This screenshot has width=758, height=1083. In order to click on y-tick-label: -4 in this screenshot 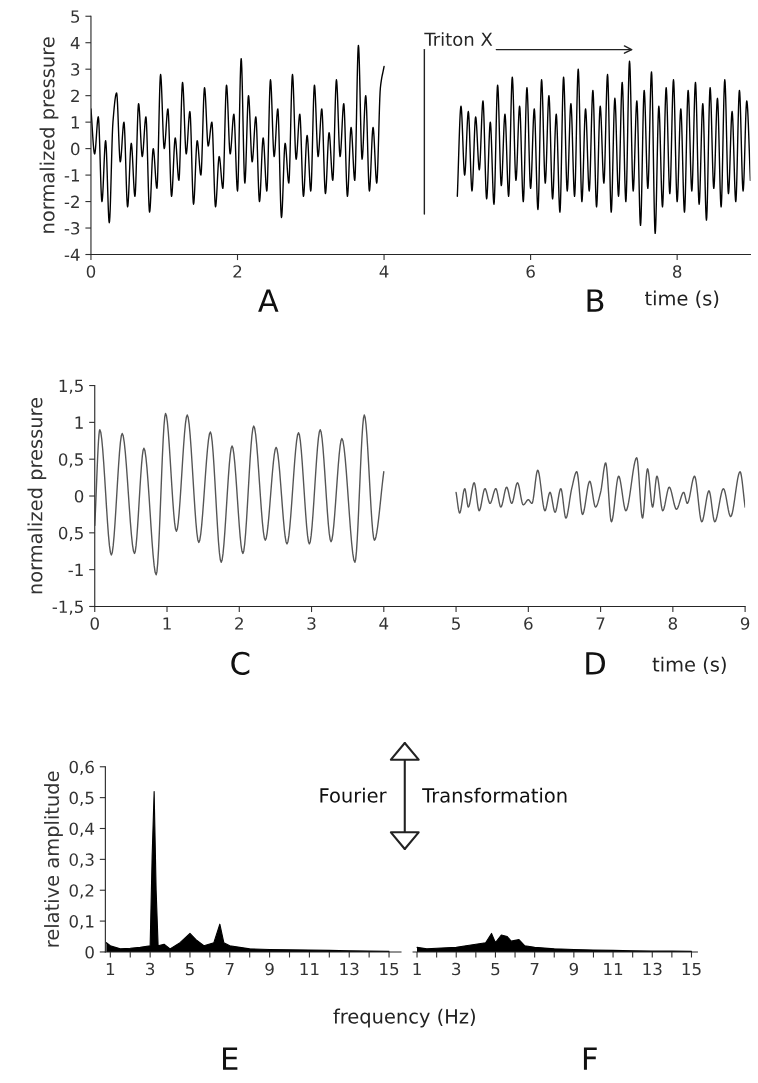, I will do `click(72, 254)`.